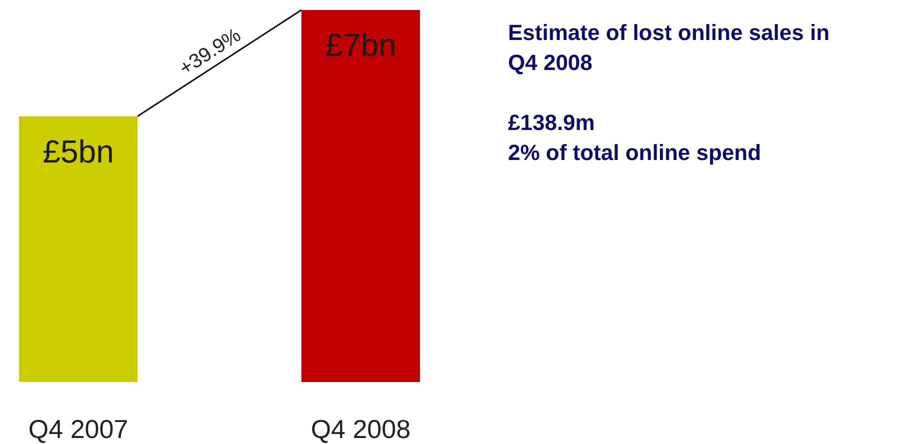  I want to click on x-tick-label: Q4 2007, so click(78, 429).